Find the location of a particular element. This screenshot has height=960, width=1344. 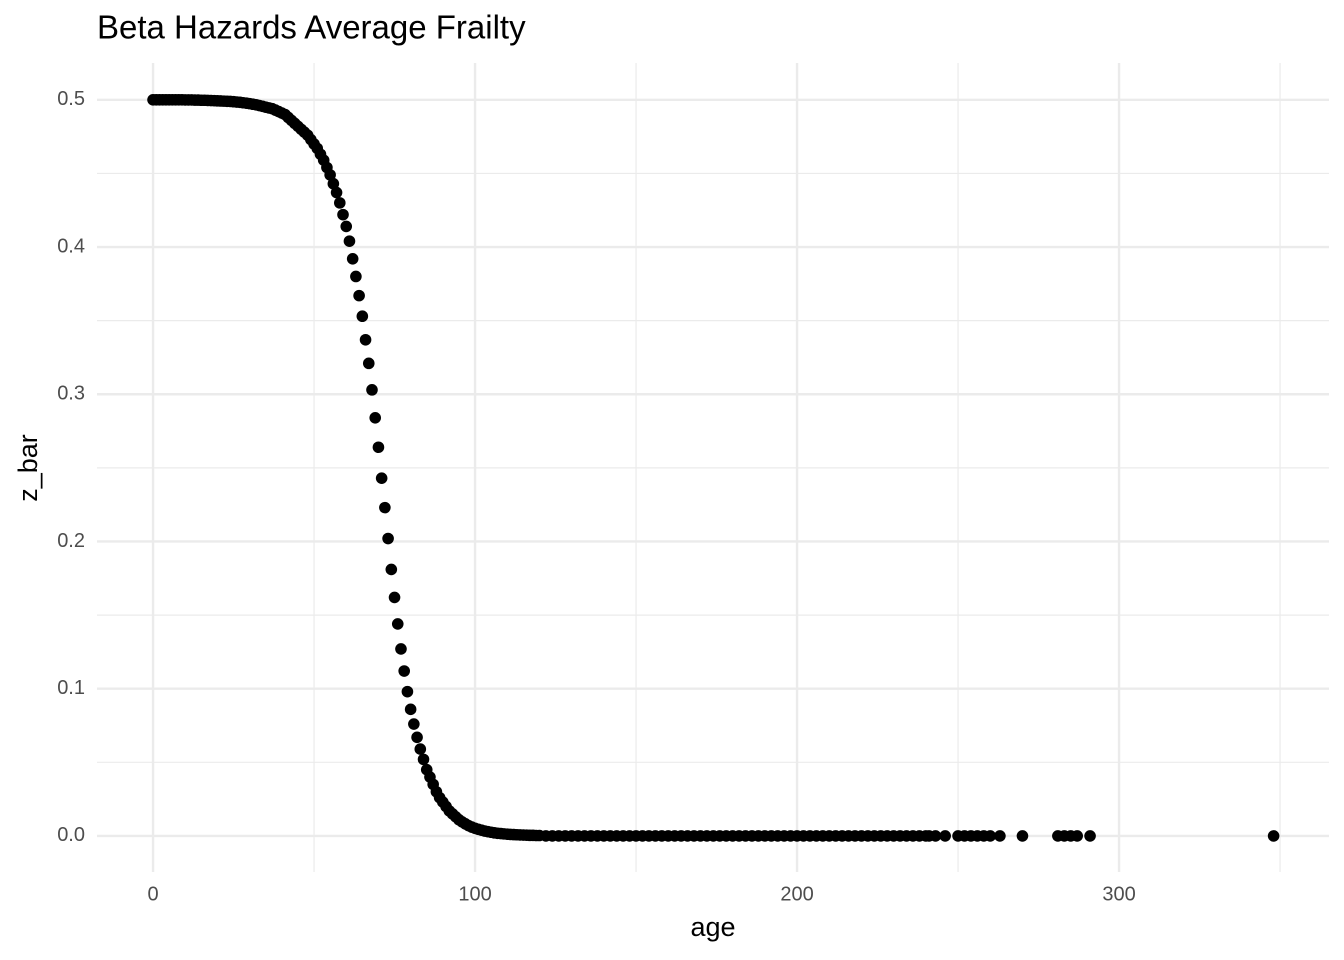

y-axis-label: z_bar is located at coordinates (28, 468).